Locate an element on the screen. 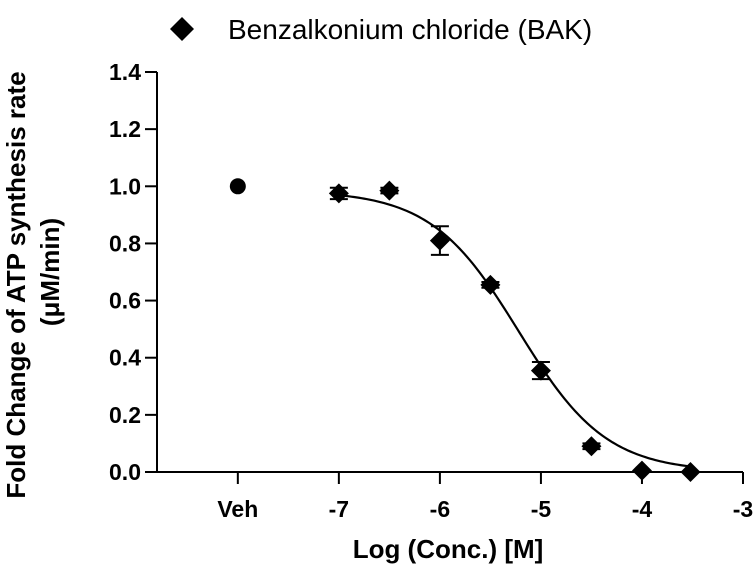  y-ticks: 0.0 0.2 0.4 0.6 0.8 1.0 1.2 1.4 is located at coordinates (133, 272).